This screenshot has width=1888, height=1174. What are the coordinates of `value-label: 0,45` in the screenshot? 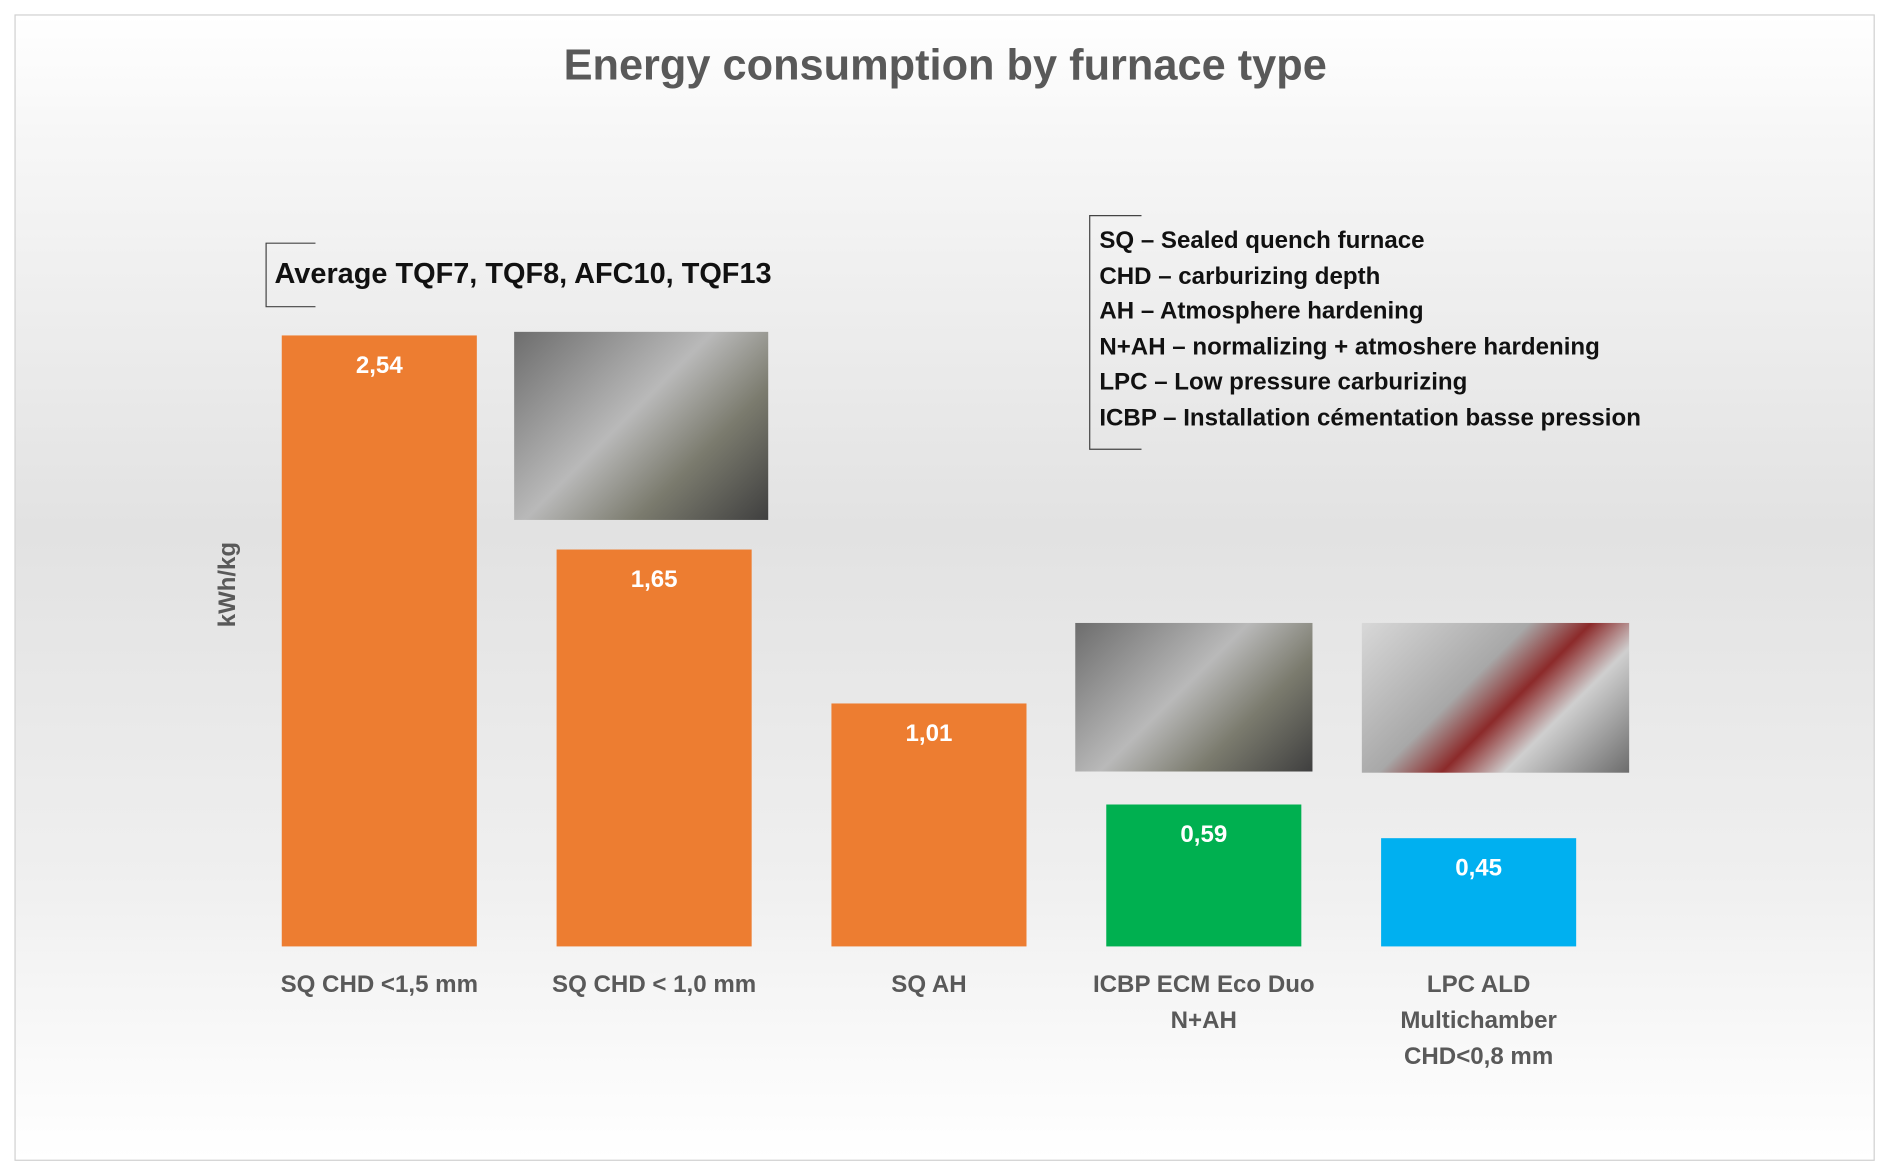 It's located at (1478, 868).